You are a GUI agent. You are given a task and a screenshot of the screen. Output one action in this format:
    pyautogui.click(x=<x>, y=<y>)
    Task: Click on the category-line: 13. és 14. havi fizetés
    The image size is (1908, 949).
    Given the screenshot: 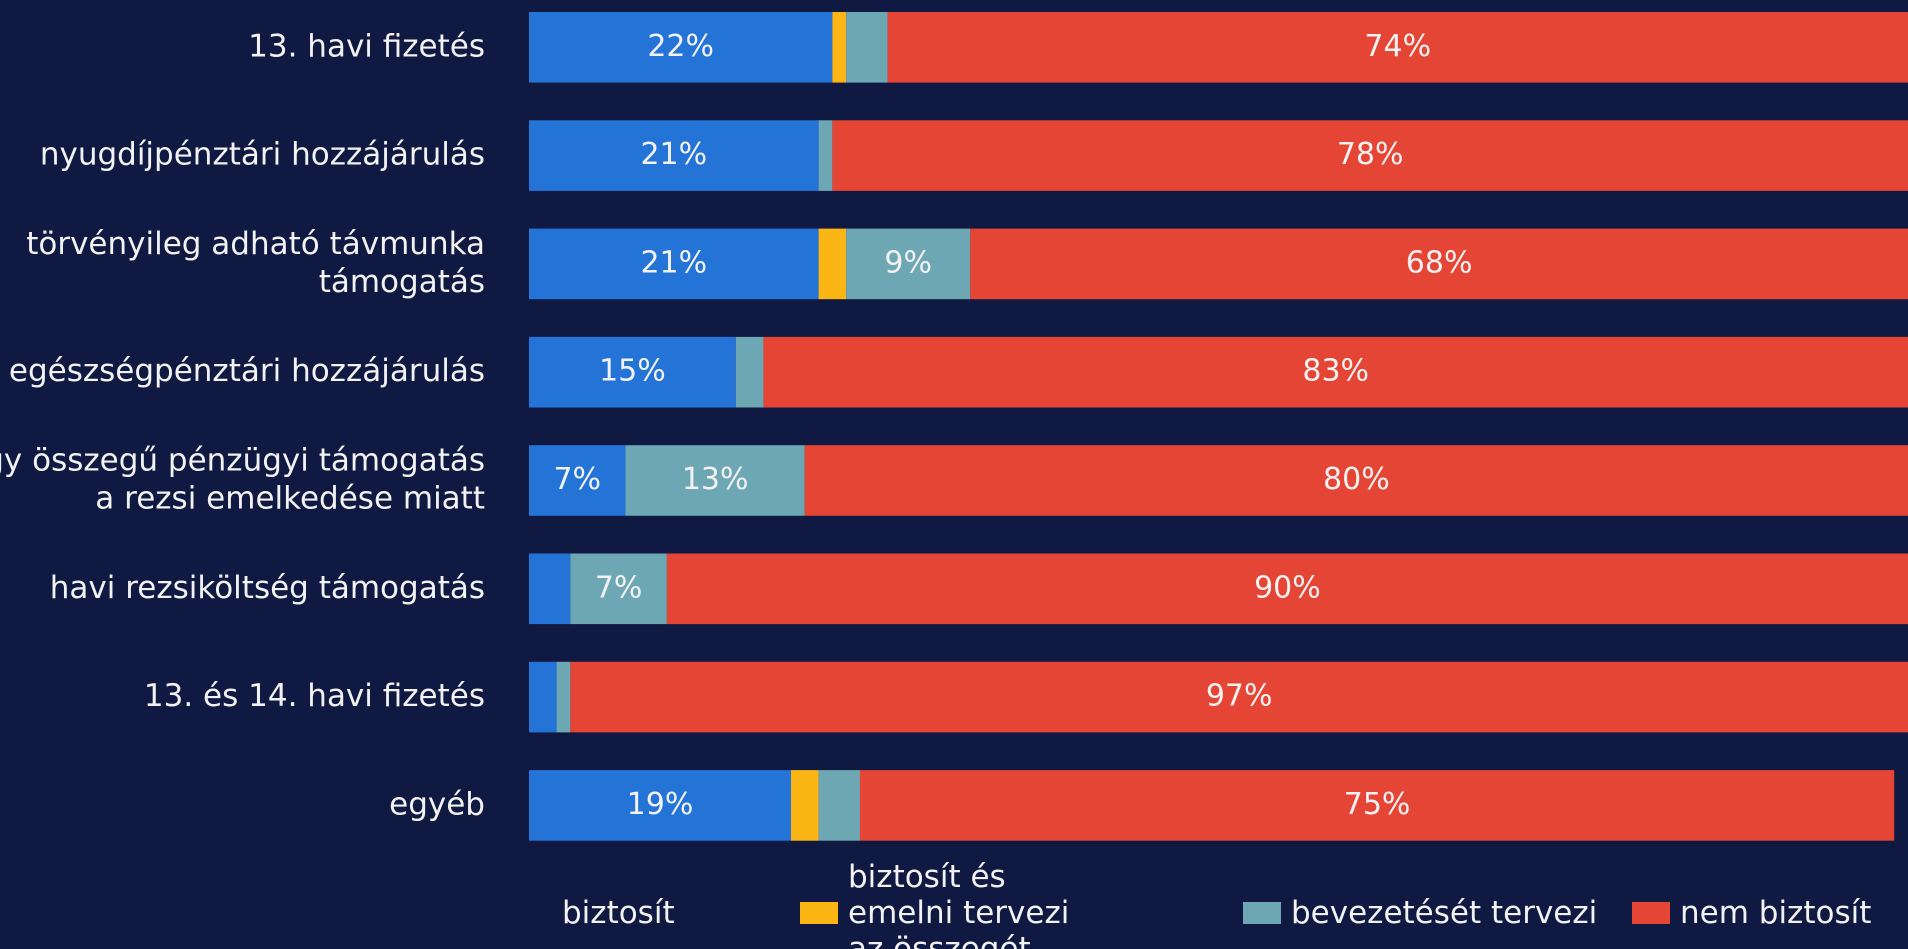 What is the action you would take?
    pyautogui.click(x=314, y=696)
    